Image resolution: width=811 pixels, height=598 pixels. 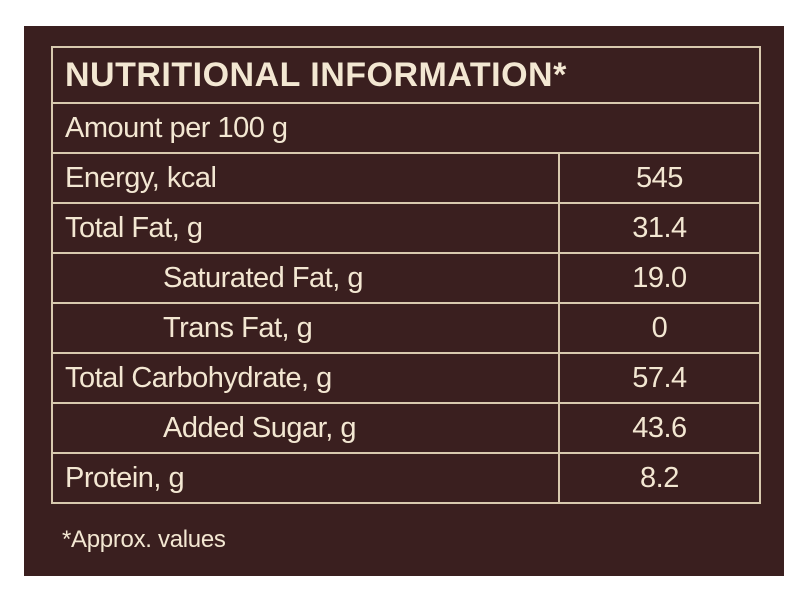 I want to click on table-row: Trans Fat, g 0, so click(x=406, y=328).